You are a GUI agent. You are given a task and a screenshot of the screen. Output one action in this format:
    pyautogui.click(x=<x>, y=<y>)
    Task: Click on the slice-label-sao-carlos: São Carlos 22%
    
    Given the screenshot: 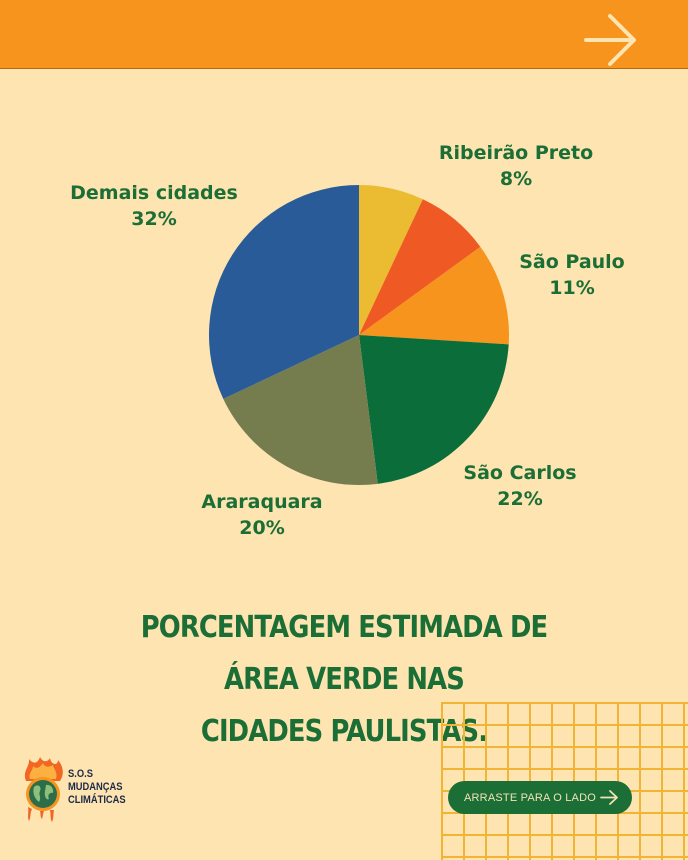 What is the action you would take?
    pyautogui.click(x=520, y=486)
    